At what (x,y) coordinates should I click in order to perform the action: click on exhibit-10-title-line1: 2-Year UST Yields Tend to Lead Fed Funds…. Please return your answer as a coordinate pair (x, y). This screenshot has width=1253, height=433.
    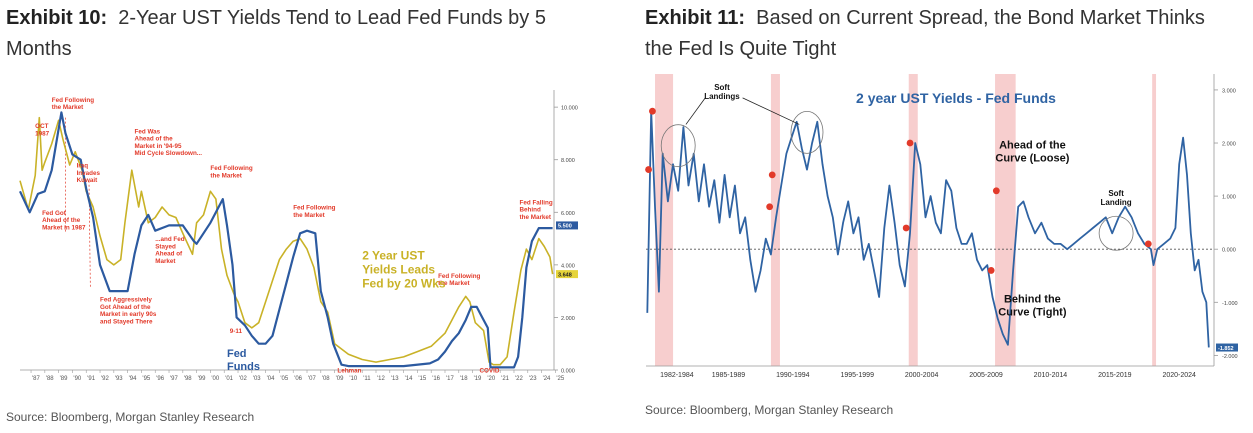
    Looking at the image, I should click on (332, 18).